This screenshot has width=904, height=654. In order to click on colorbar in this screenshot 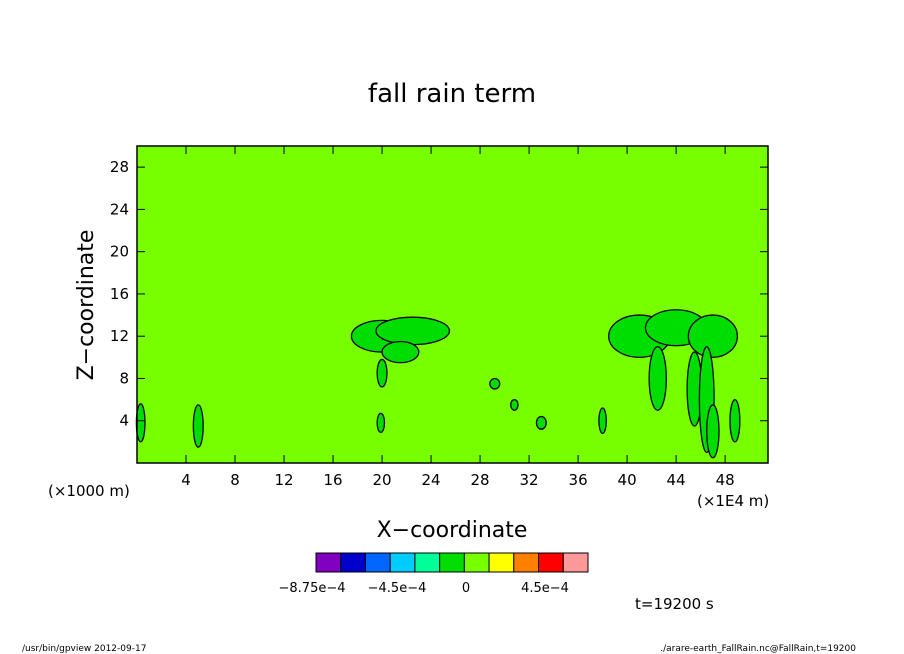, I will do `click(452, 562)`.